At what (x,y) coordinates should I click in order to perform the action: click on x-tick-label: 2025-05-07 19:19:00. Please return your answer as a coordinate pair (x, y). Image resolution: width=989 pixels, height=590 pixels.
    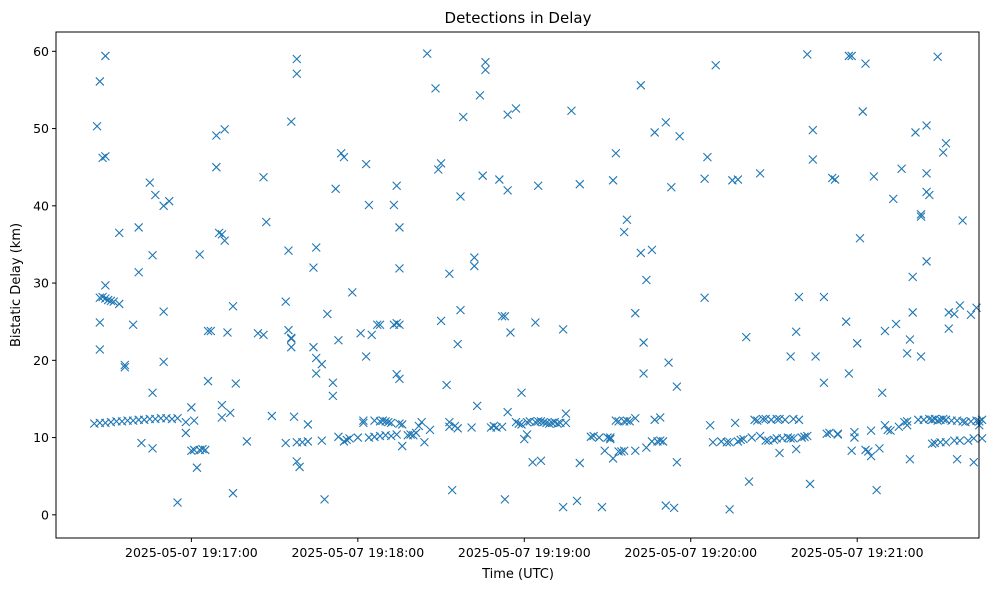
    Looking at the image, I should click on (524, 552).